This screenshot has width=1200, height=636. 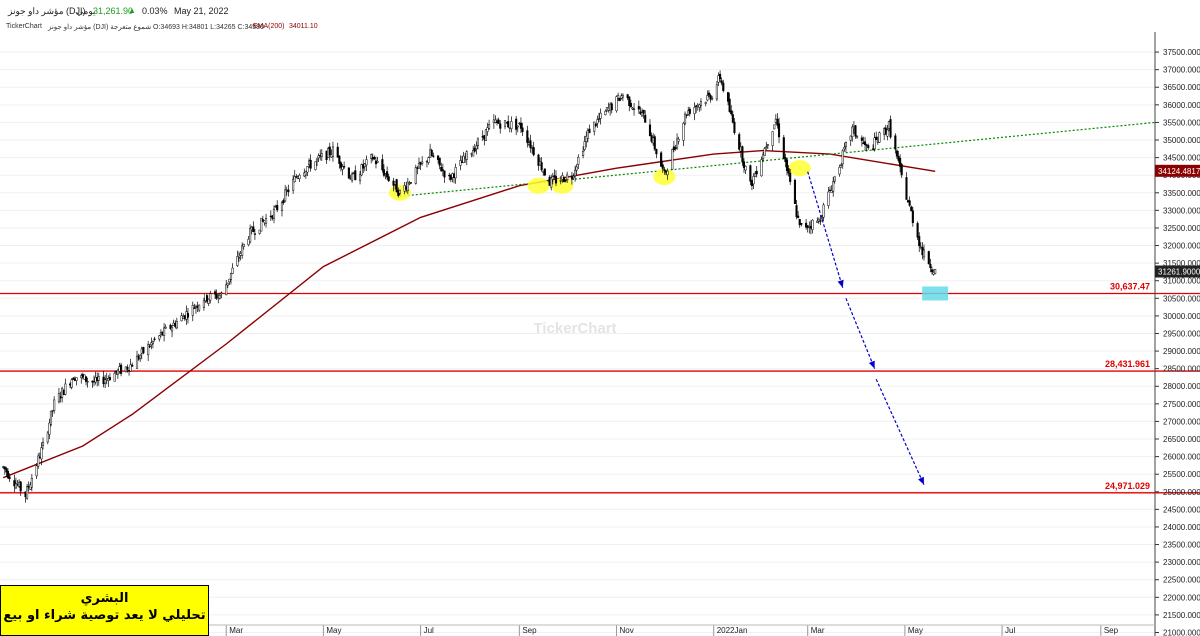 I want to click on disclaimer-note: البشري تحليلي لا يعد توصية شراء او بيع, so click(x=104, y=610).